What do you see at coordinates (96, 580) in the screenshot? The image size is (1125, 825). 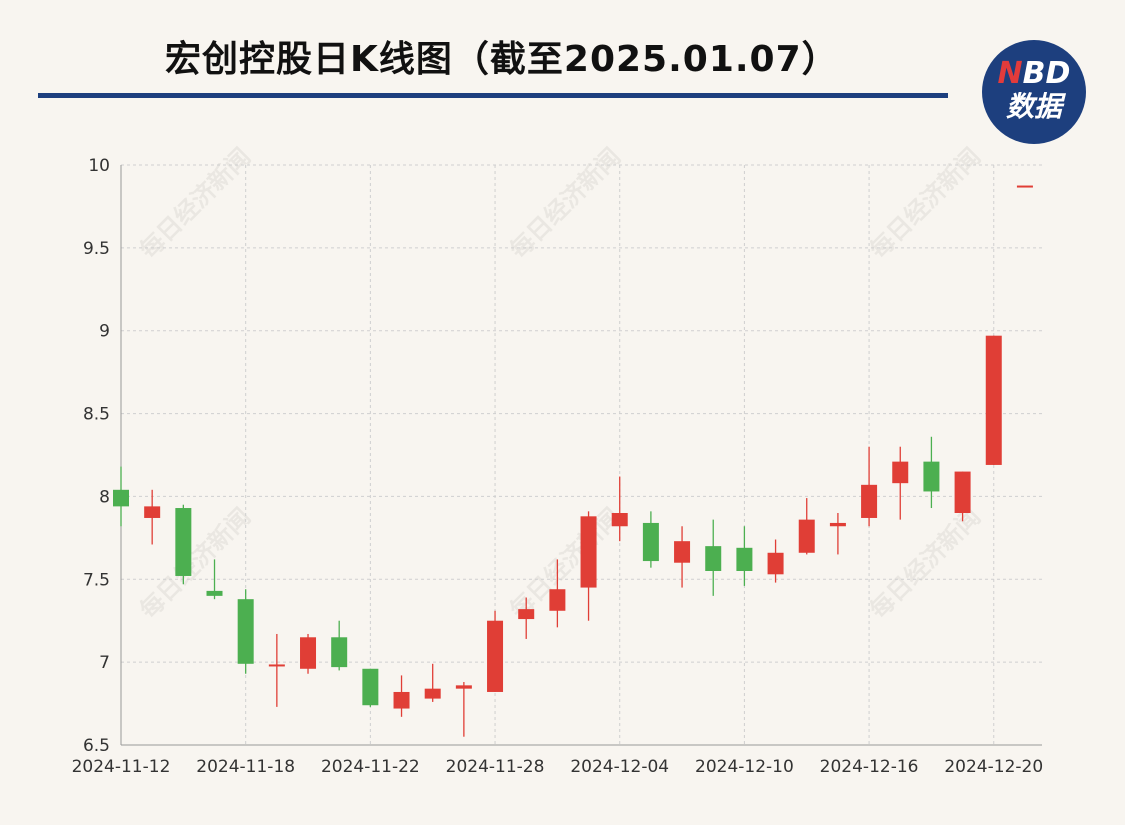 I see `y-tick-label: 7.5` at bounding box center [96, 580].